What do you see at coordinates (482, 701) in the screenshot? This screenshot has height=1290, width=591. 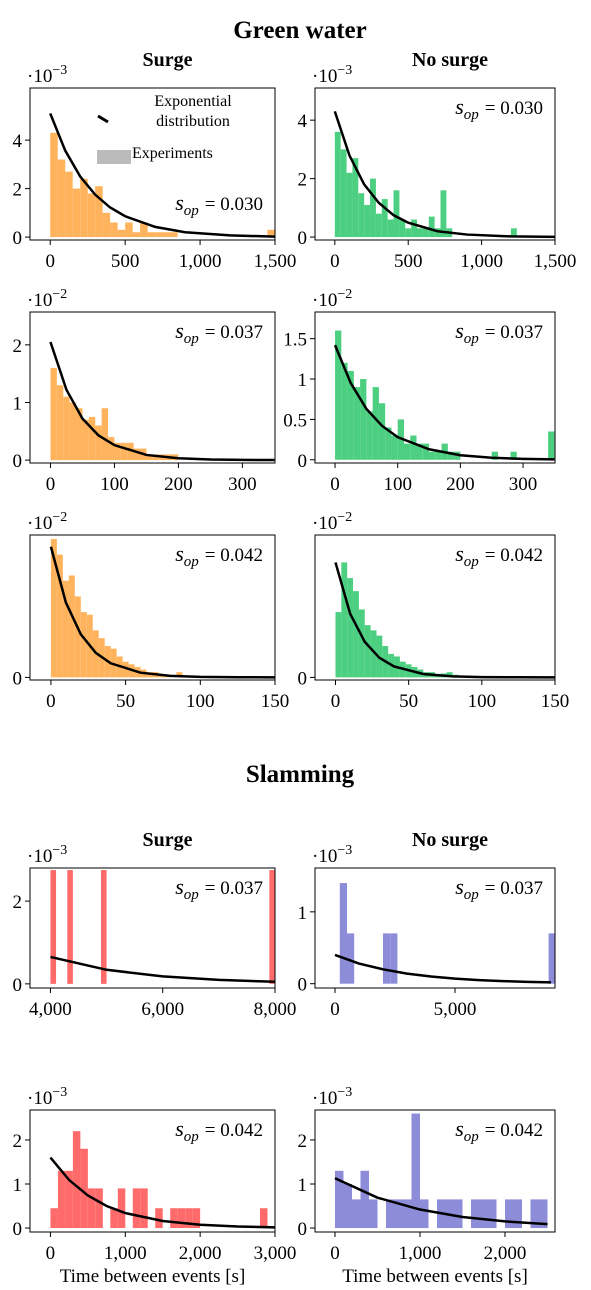 I see `x-tick-label: 100` at bounding box center [482, 701].